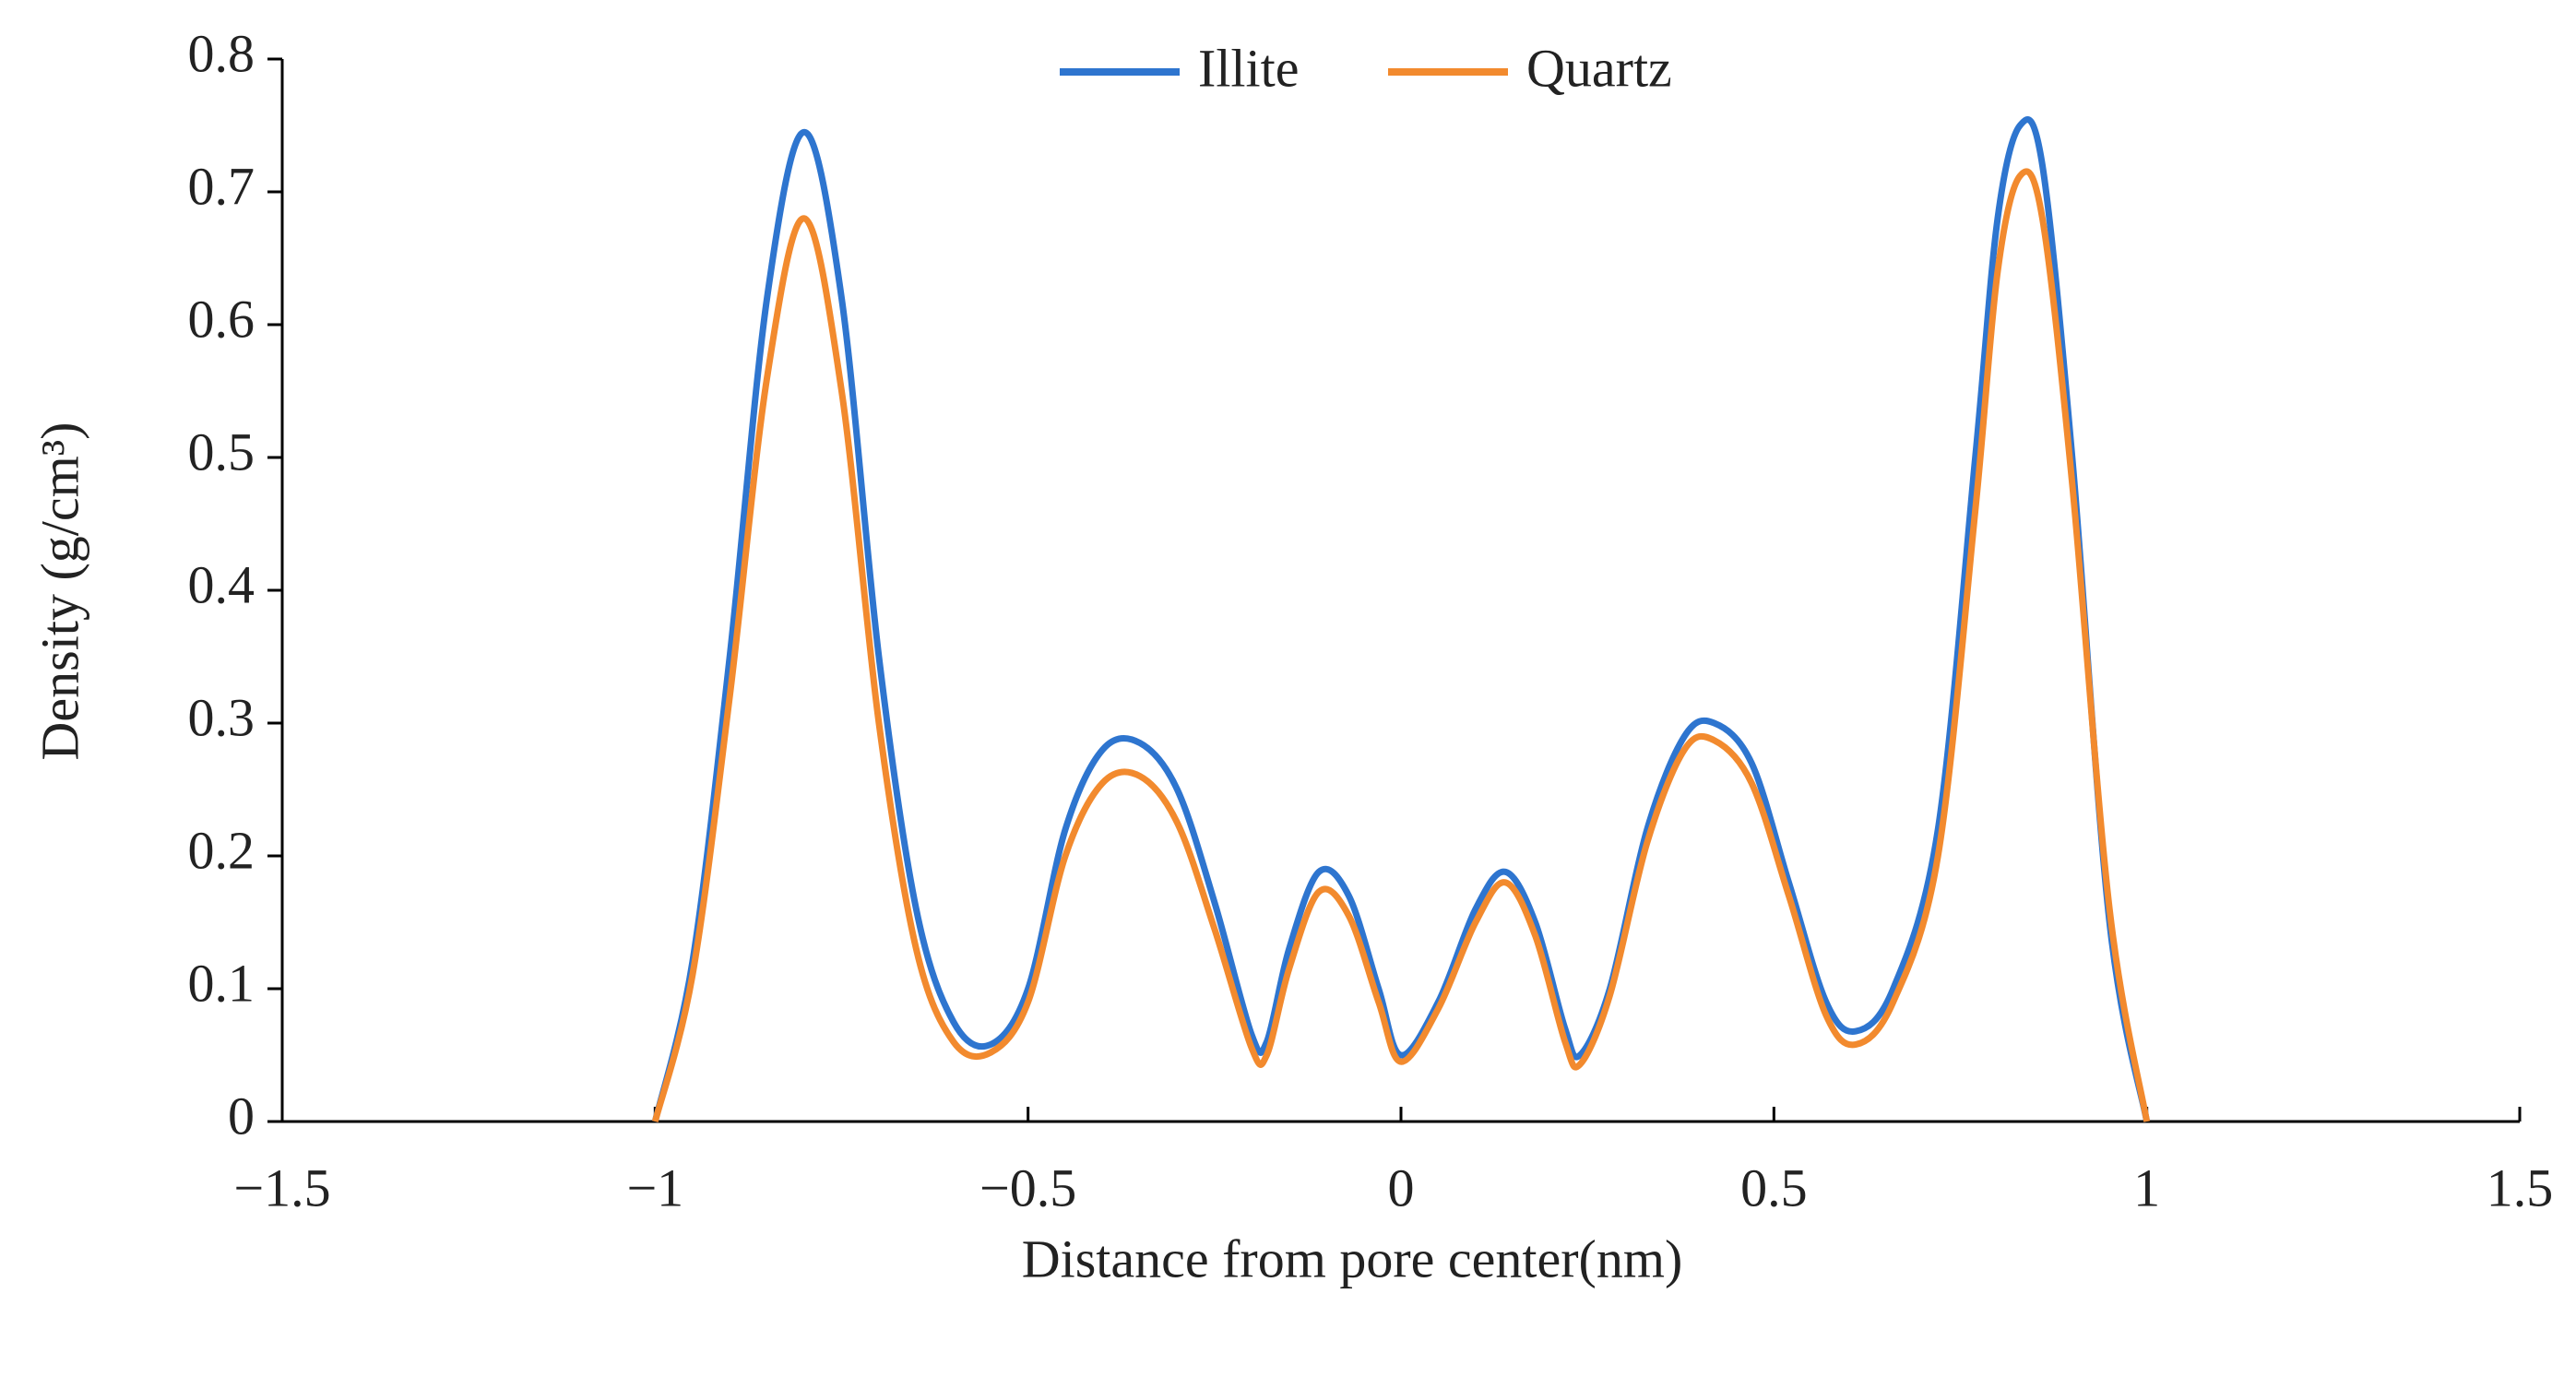  I want to click on x-tick-label: −0.5, so click(1027, 1187).